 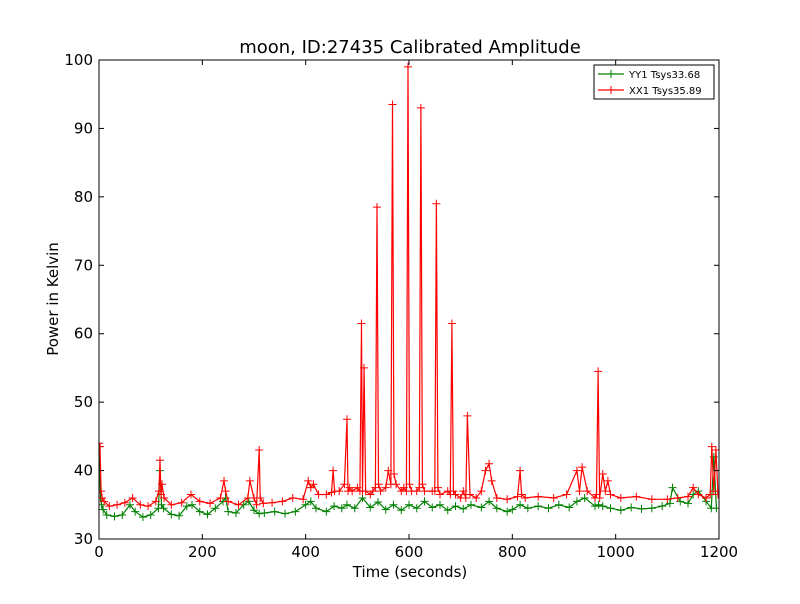 I want to click on y-tick-label: 40, so click(x=83, y=471).